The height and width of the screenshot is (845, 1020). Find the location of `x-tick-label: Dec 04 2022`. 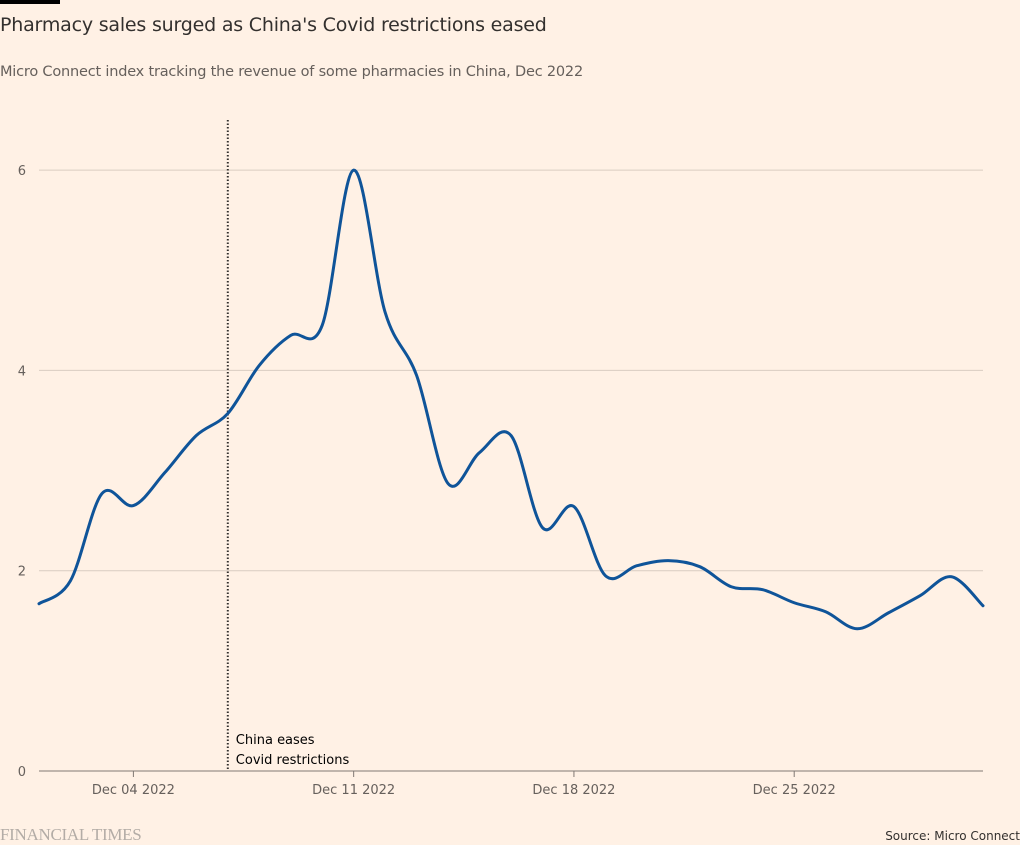

x-tick-label: Dec 04 2022 is located at coordinates (133, 790).